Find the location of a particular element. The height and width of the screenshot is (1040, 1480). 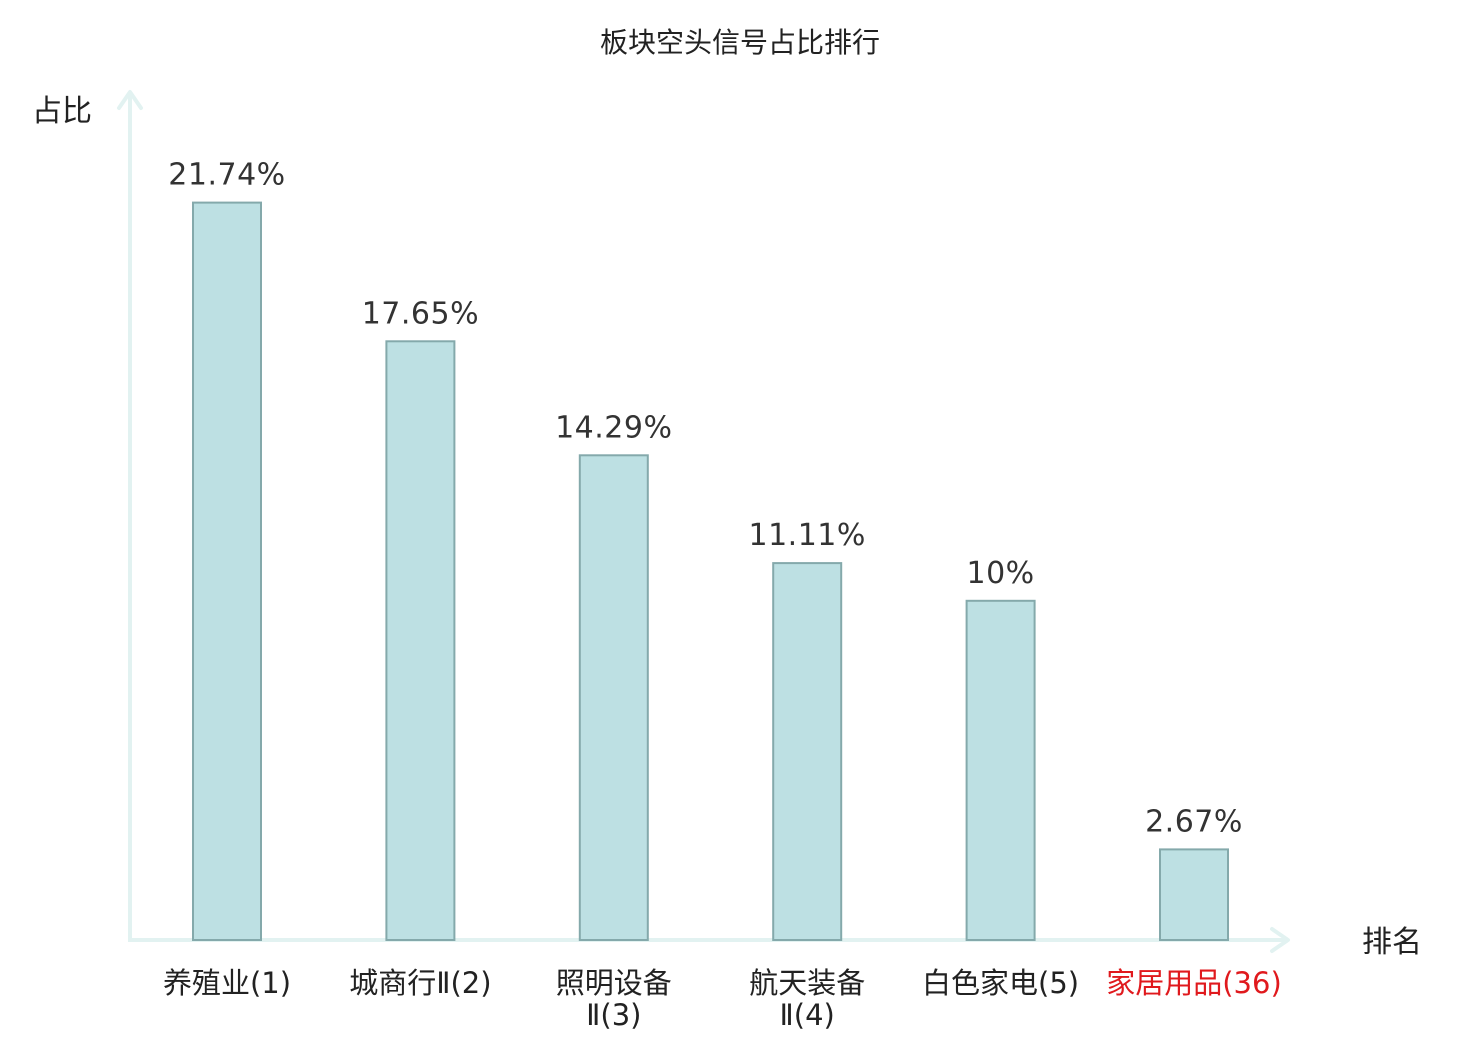

x-tick-label: 养殖业(1) is located at coordinates (227, 983).